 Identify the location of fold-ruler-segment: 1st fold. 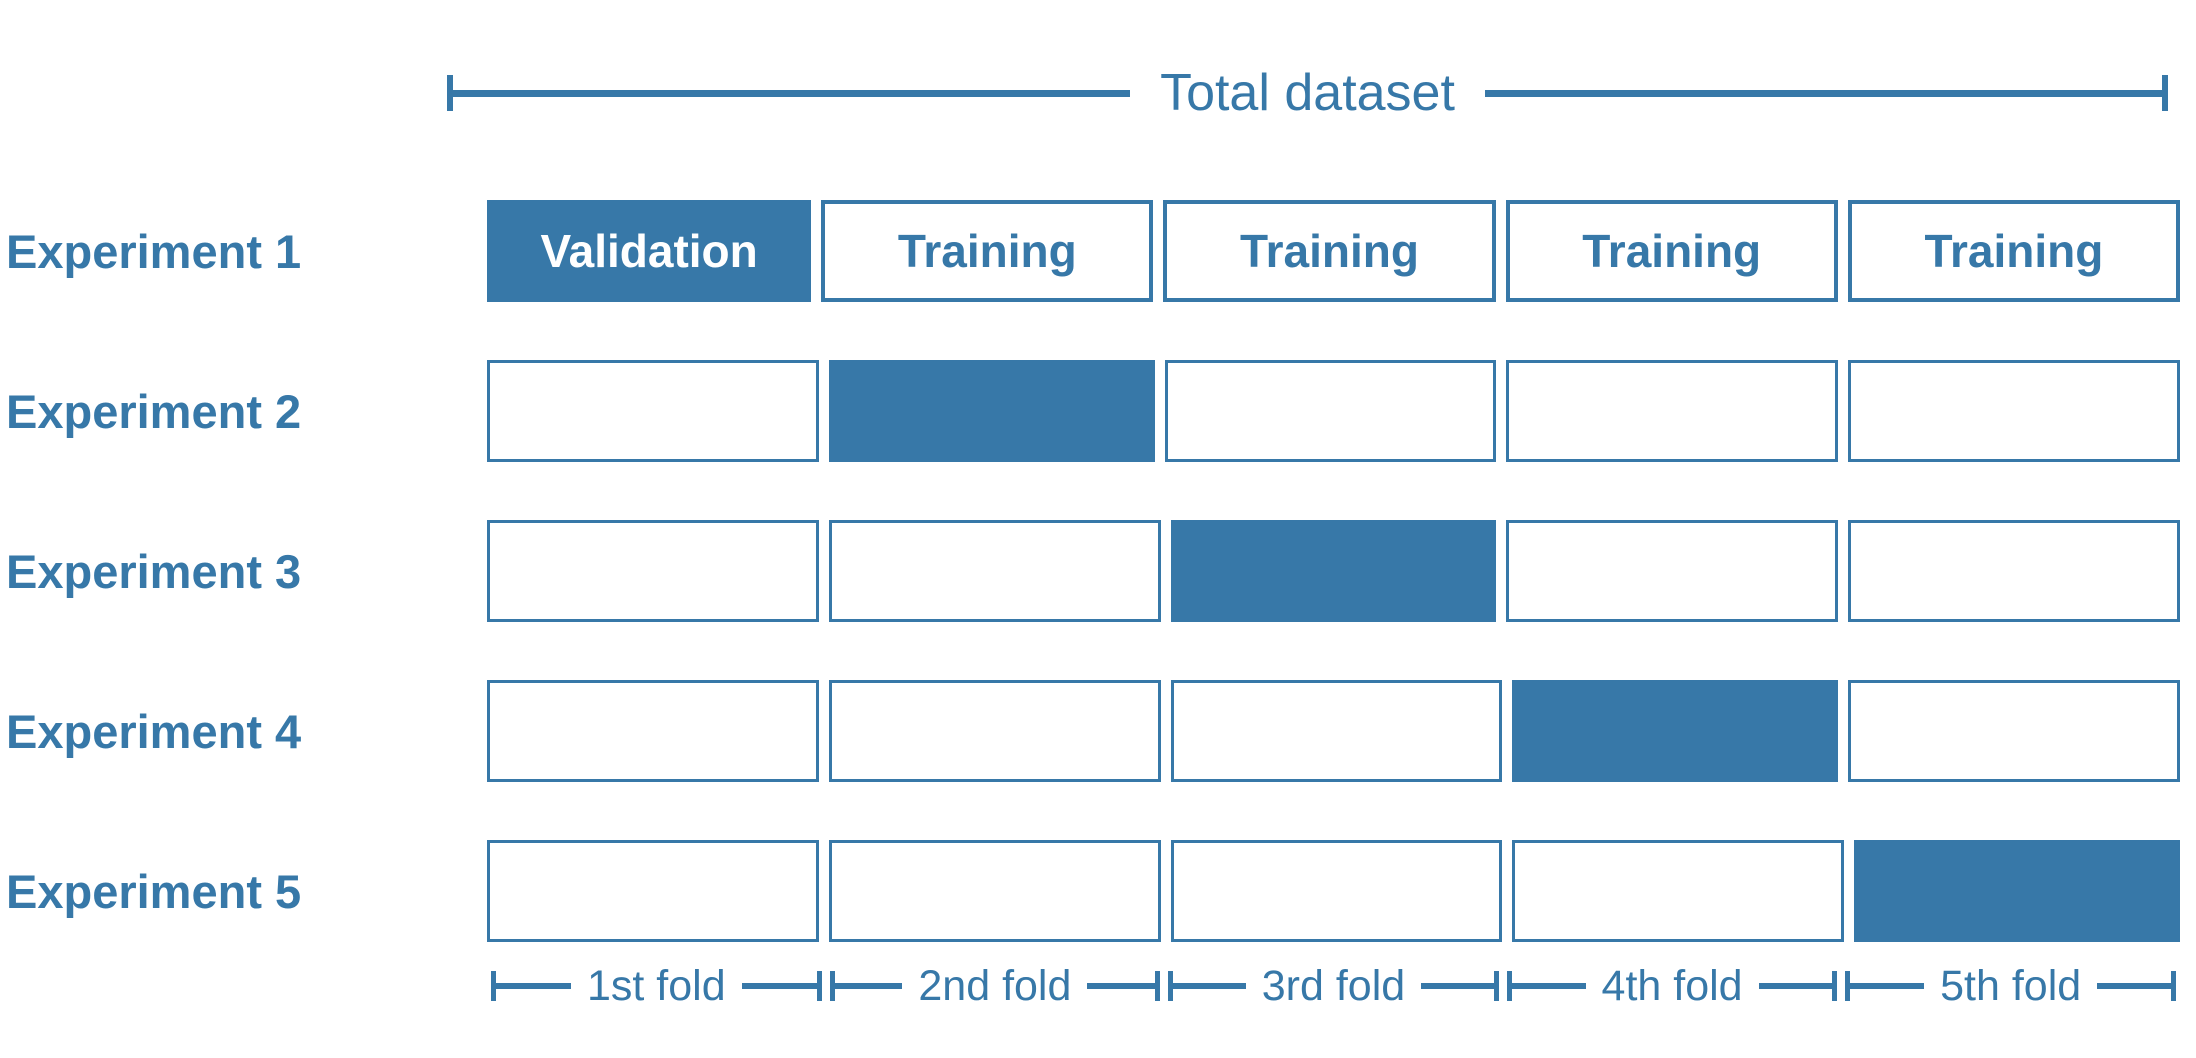
(656, 986).